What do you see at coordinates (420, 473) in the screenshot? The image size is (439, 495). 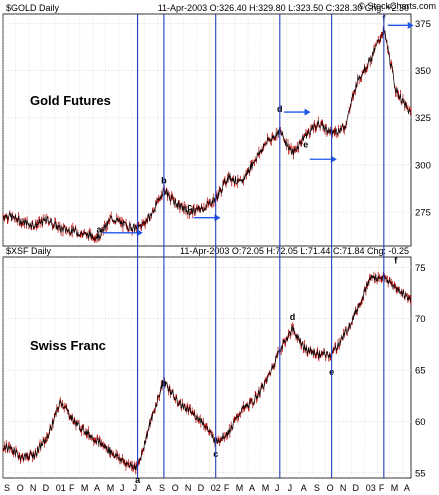 I see `y-tick-label: 55` at bounding box center [420, 473].